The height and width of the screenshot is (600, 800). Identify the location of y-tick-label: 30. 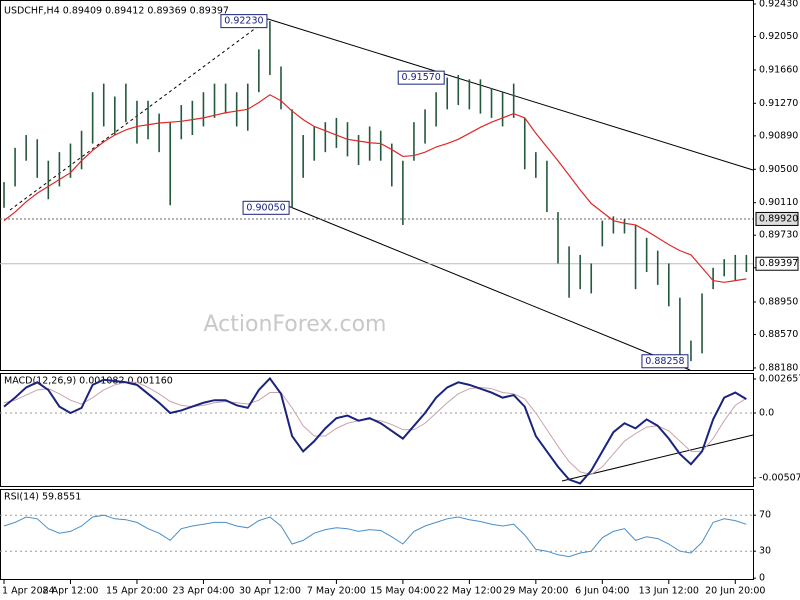
(765, 551).